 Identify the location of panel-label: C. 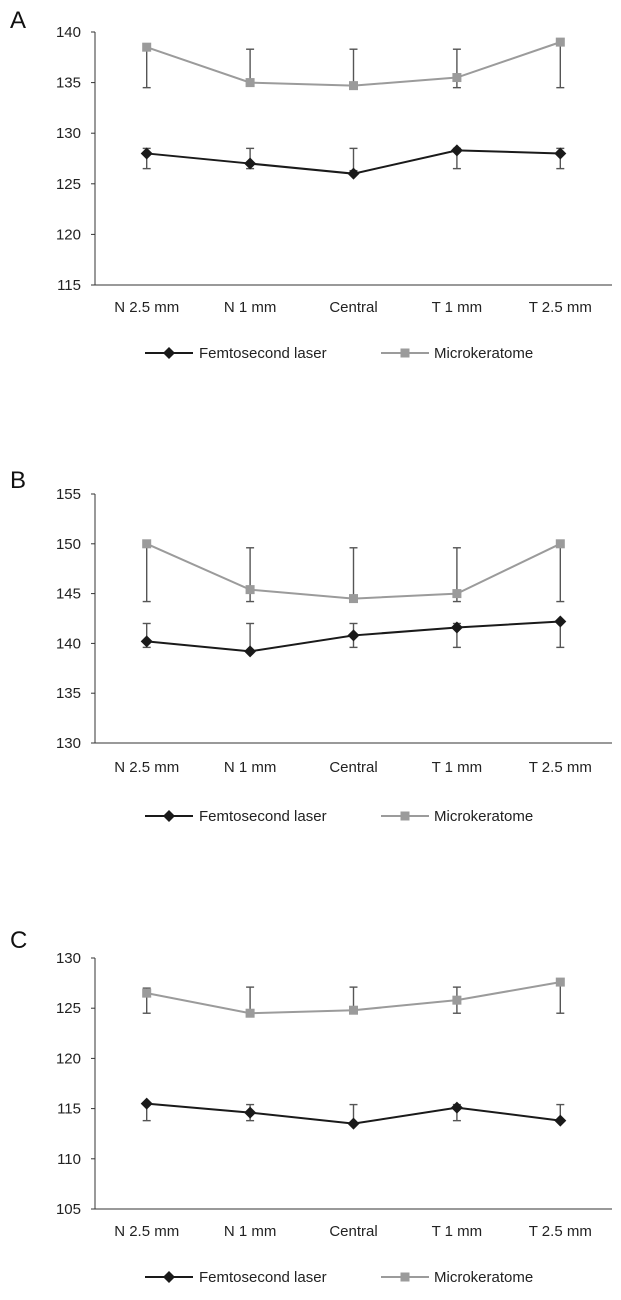
(18, 940).